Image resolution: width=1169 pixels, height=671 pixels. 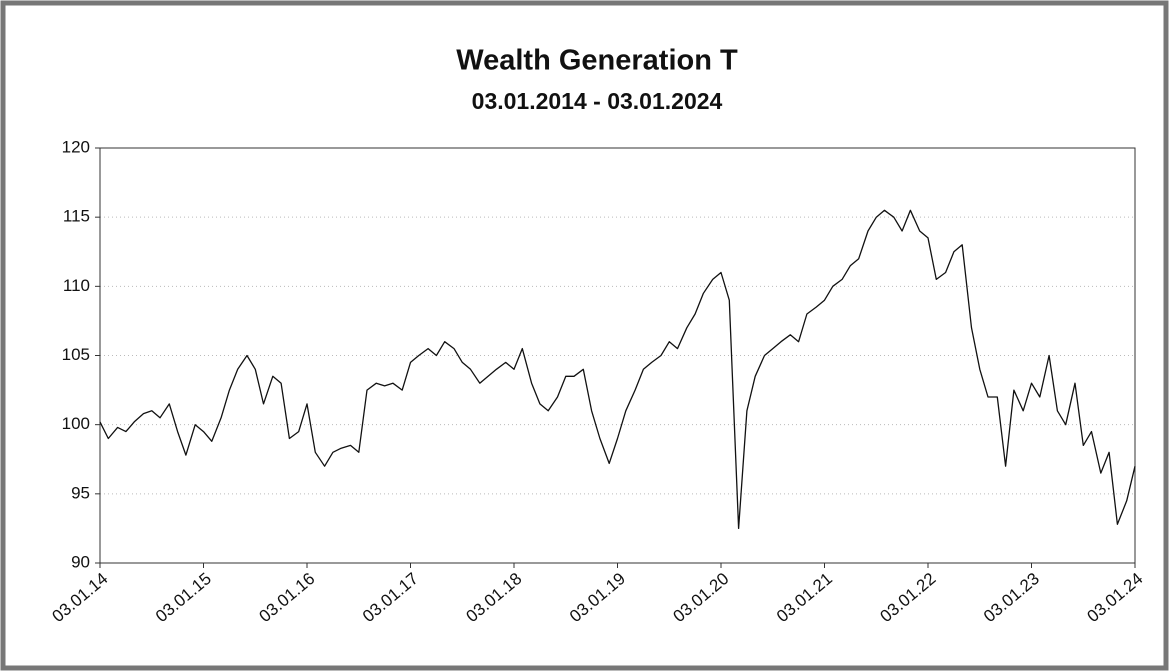 What do you see at coordinates (76, 216) in the screenshot?
I see `y-tick-label: 115` at bounding box center [76, 216].